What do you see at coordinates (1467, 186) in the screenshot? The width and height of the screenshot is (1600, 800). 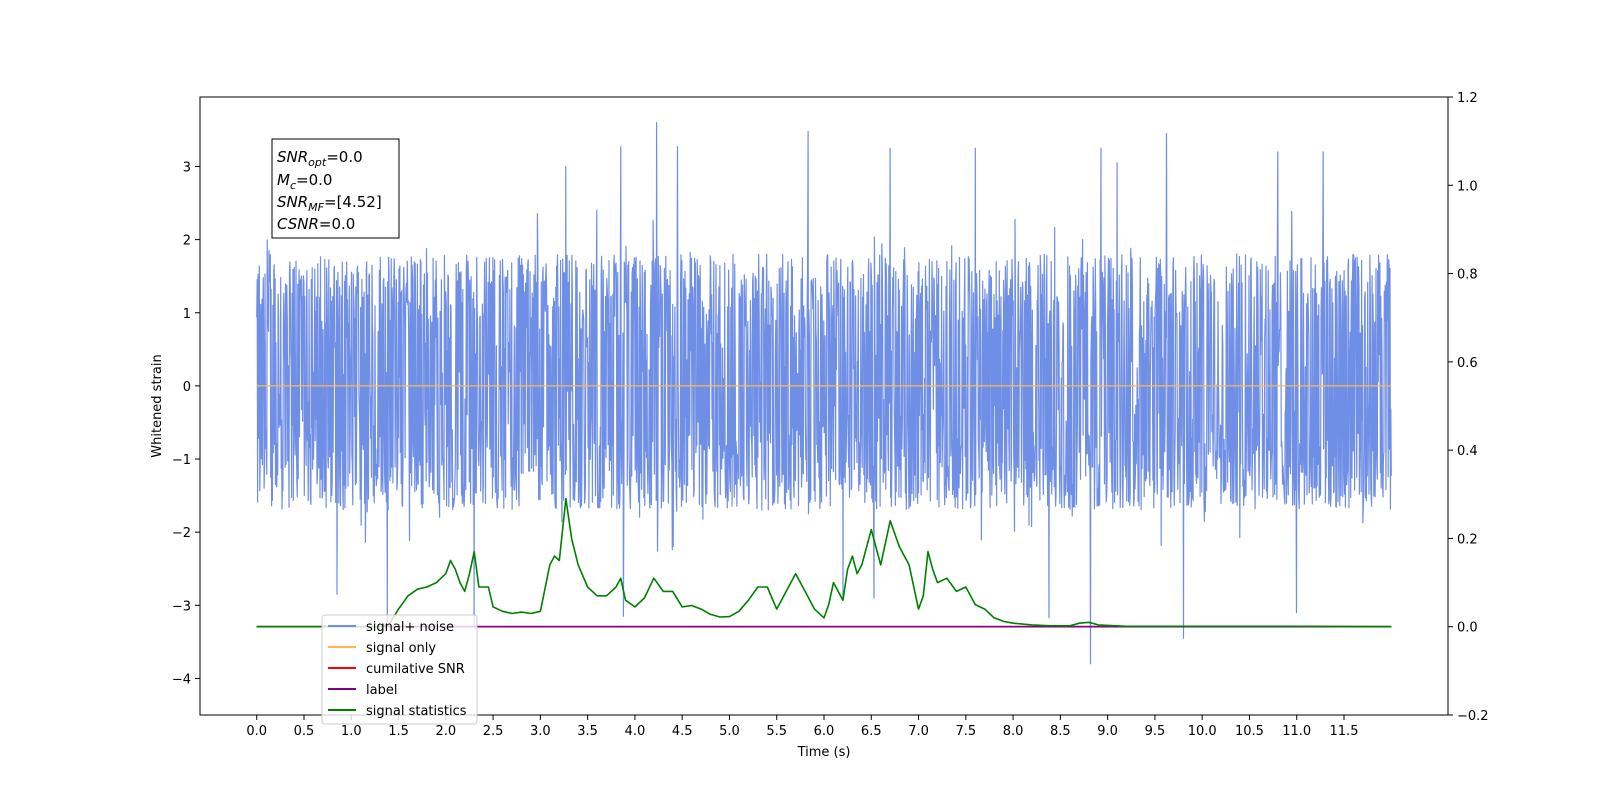 I see `y-right-tick-label: 1.0` at bounding box center [1467, 186].